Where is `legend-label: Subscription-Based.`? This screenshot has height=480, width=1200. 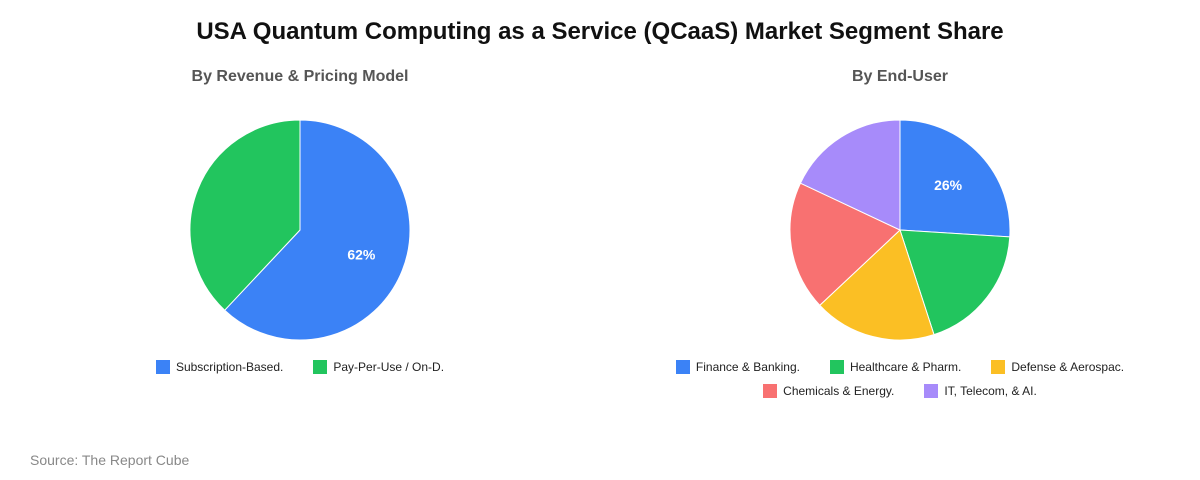 legend-label: Subscription-Based. is located at coordinates (229, 367).